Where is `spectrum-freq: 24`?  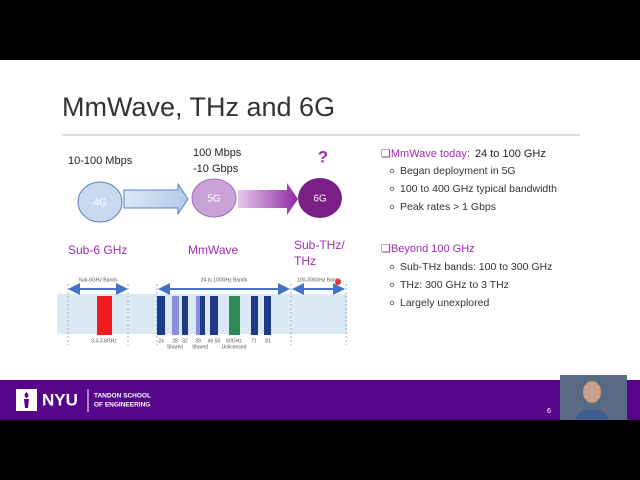
spectrum-freq: 24 is located at coordinates (161, 341).